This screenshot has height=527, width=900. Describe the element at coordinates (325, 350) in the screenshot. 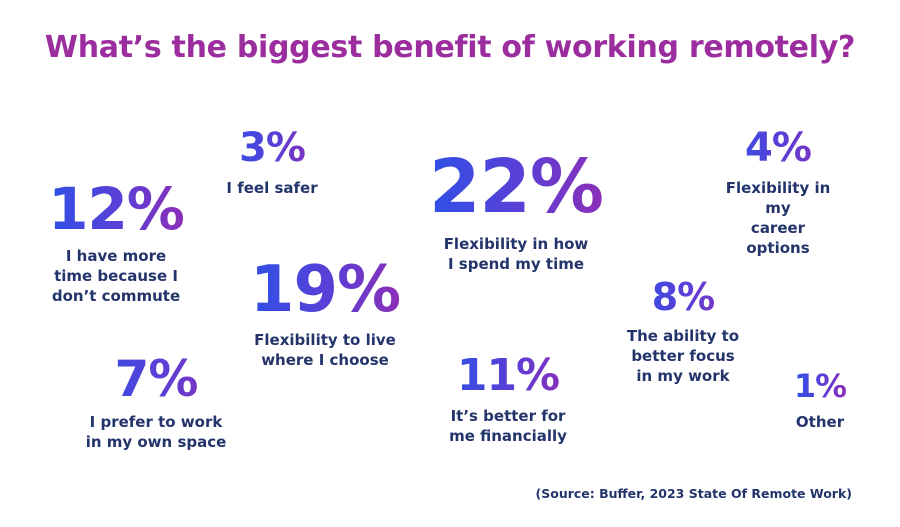

I see `stat-label: Flexibility to live where I choose` at that location.